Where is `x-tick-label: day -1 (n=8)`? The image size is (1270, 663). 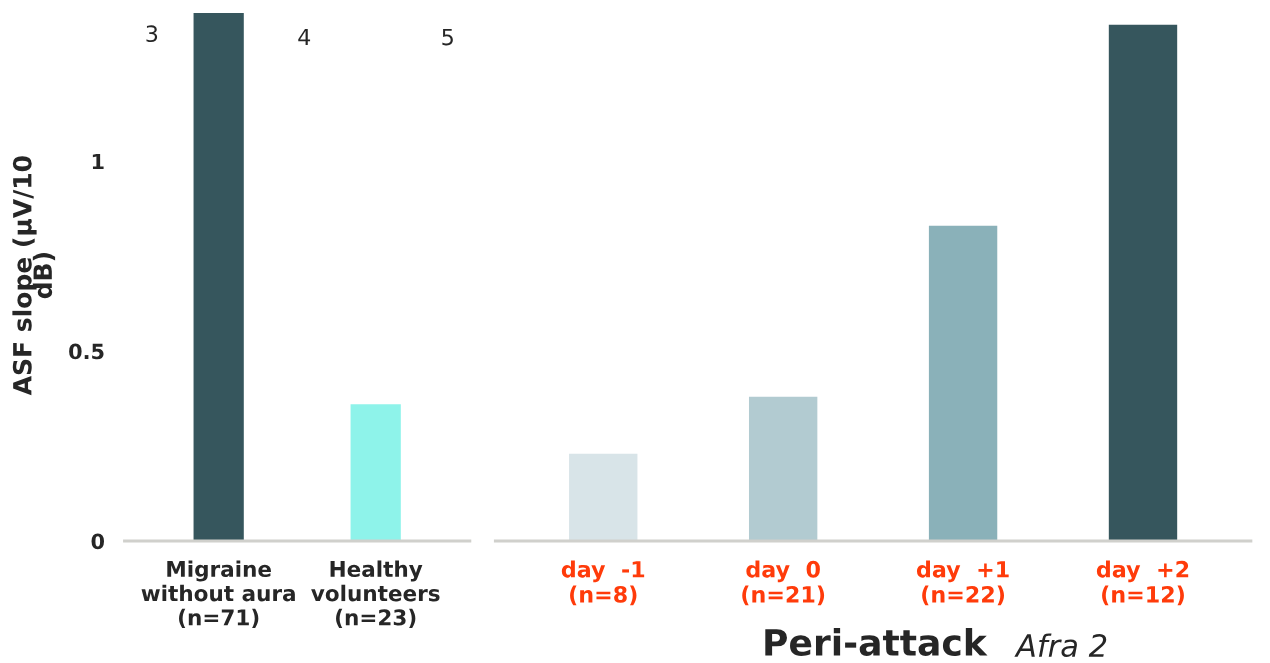 x-tick-label: day -1 (n=8) is located at coordinates (603, 583).